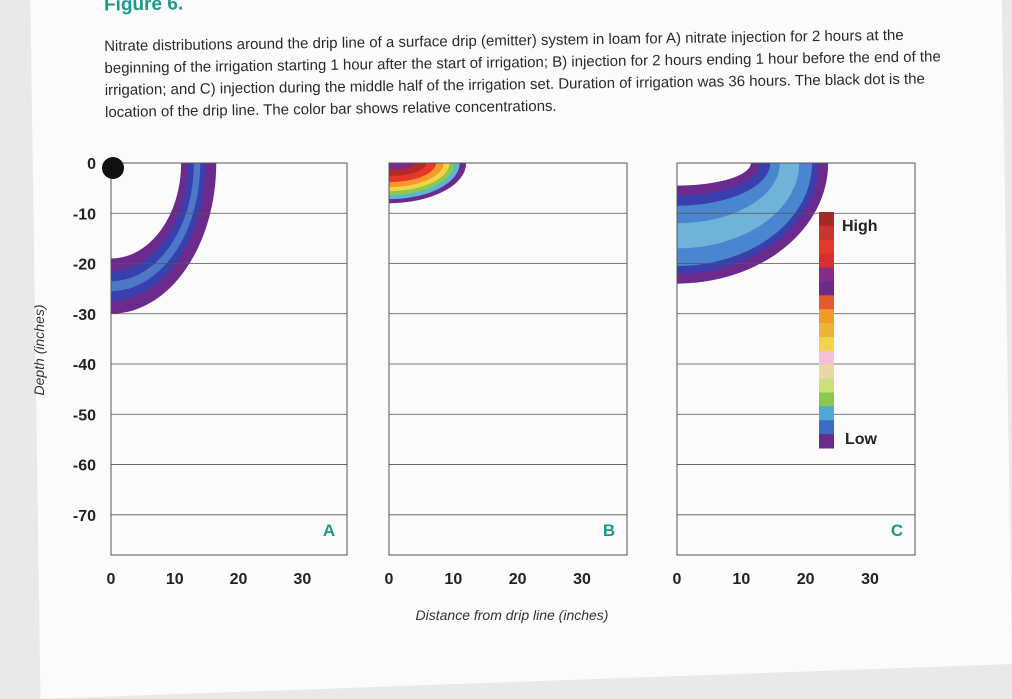 Image resolution: width=1012 pixels, height=699 pixels. What do you see at coordinates (84, 365) in the screenshot?
I see `y-tick-label: -40` at bounding box center [84, 365].